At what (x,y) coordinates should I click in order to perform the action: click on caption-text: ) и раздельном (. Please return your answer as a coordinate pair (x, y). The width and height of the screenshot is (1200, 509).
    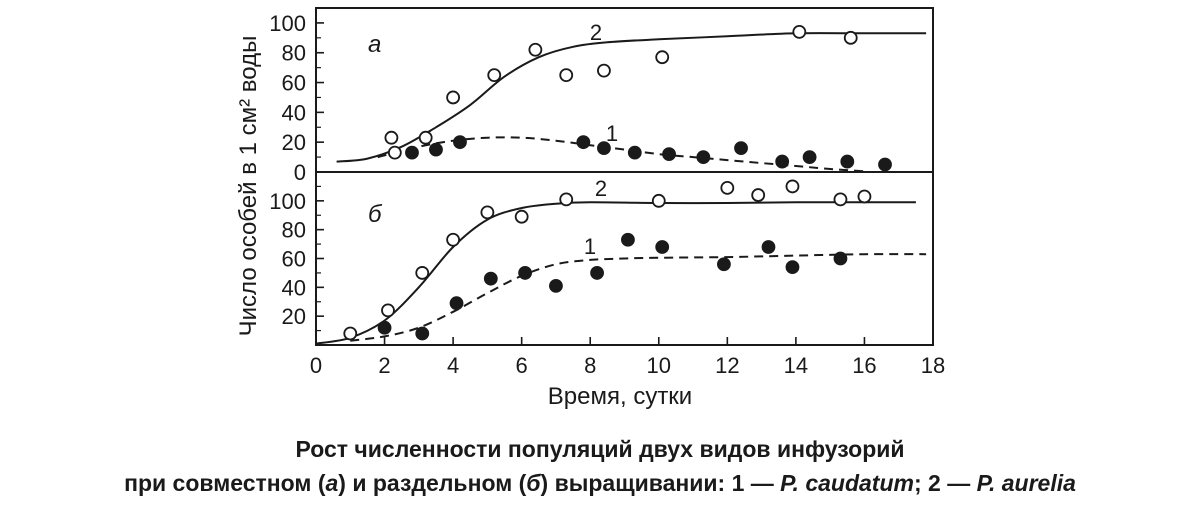
    Looking at the image, I should click on (432, 483).